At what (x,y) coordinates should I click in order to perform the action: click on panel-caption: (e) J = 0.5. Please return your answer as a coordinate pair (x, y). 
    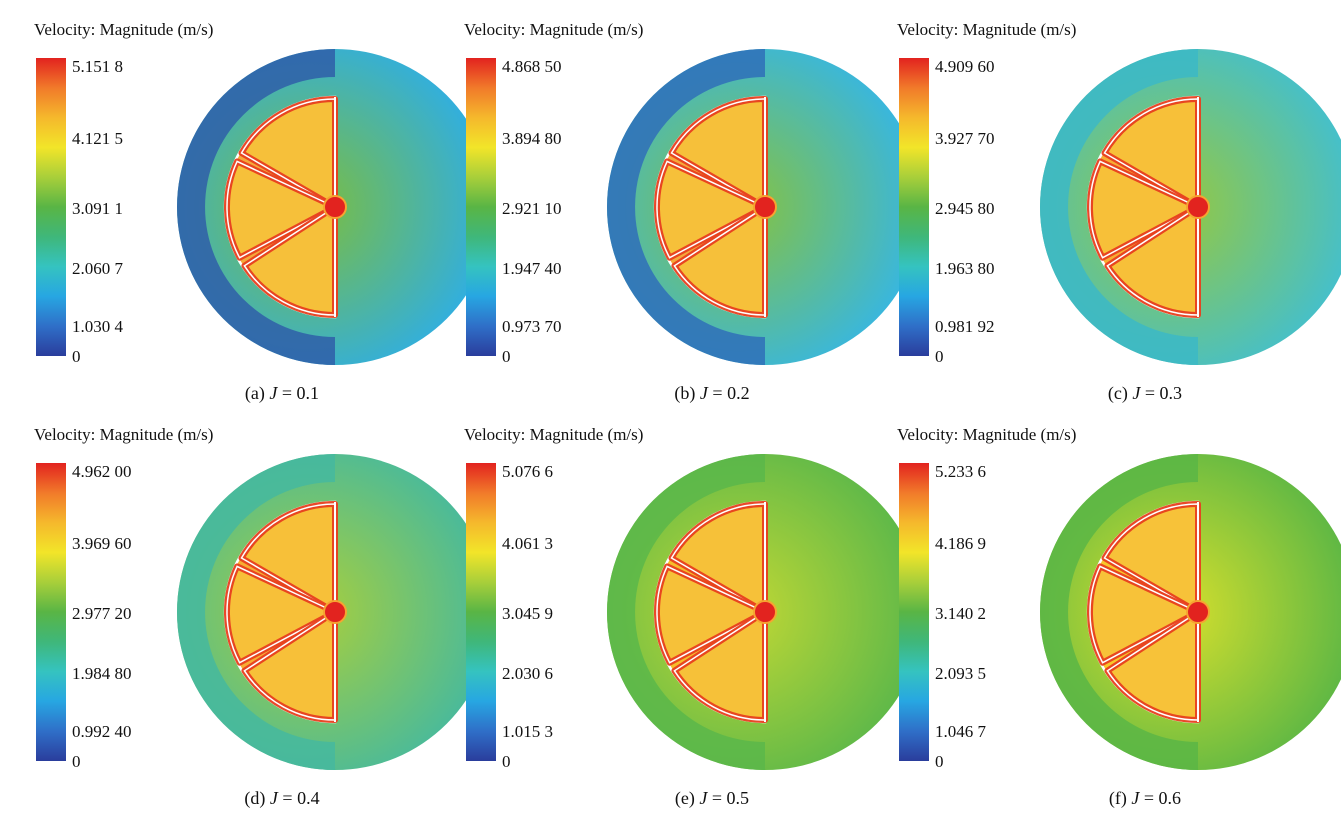
    Looking at the image, I should click on (712, 798).